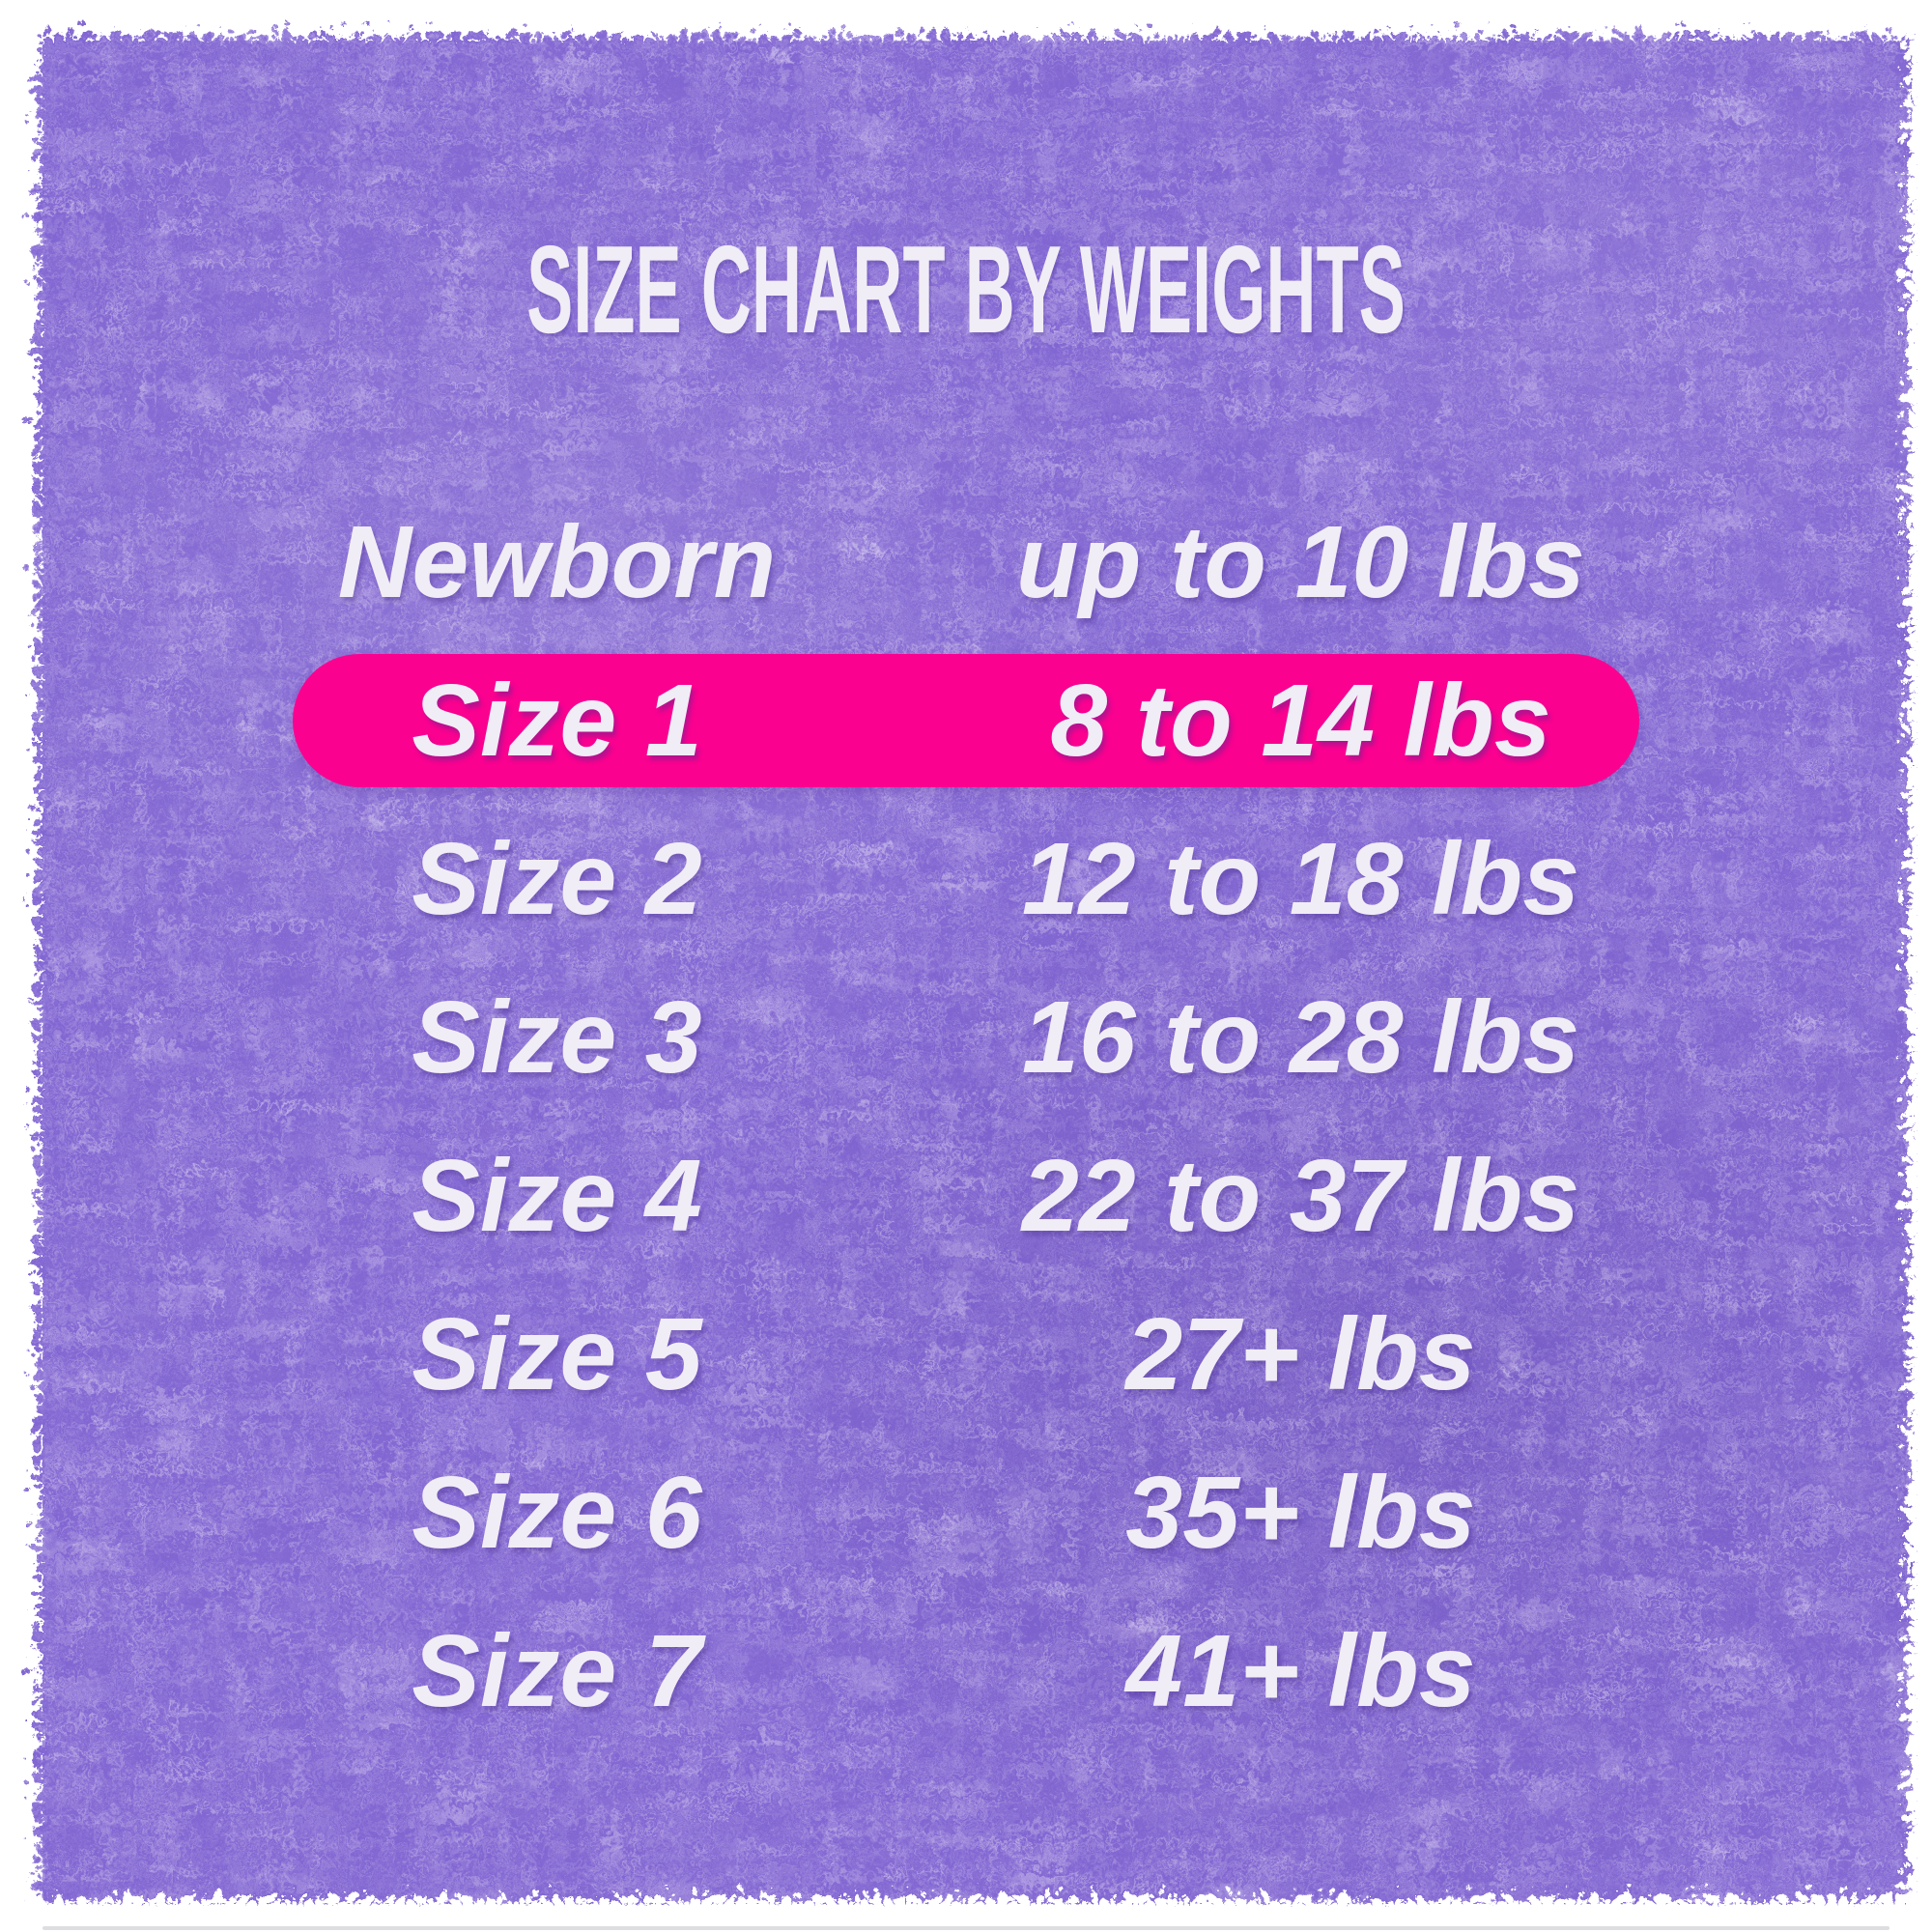 This screenshot has height=1932, width=1932. What do you see at coordinates (557, 721) in the screenshot?
I see `size-cell: Size 1` at bounding box center [557, 721].